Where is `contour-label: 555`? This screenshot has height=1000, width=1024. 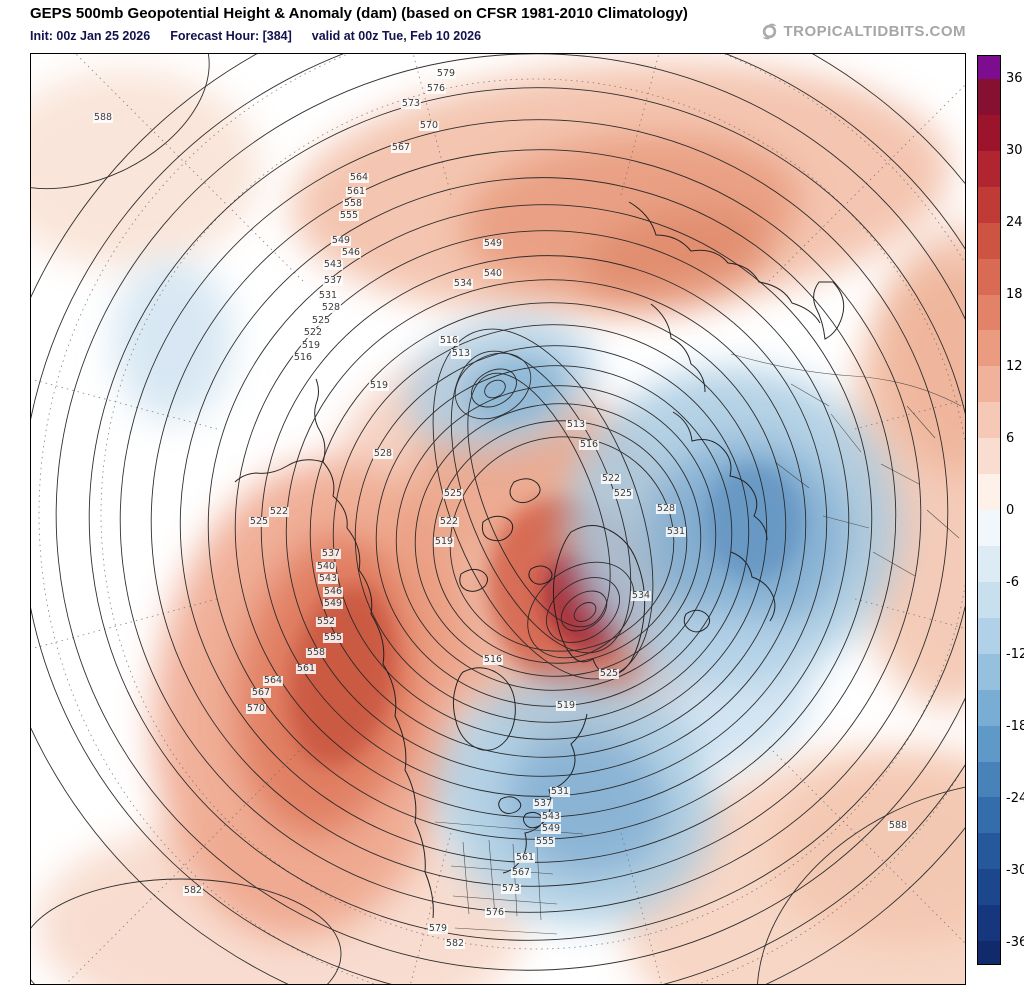
contour-label: 555 is located at coordinates (333, 637).